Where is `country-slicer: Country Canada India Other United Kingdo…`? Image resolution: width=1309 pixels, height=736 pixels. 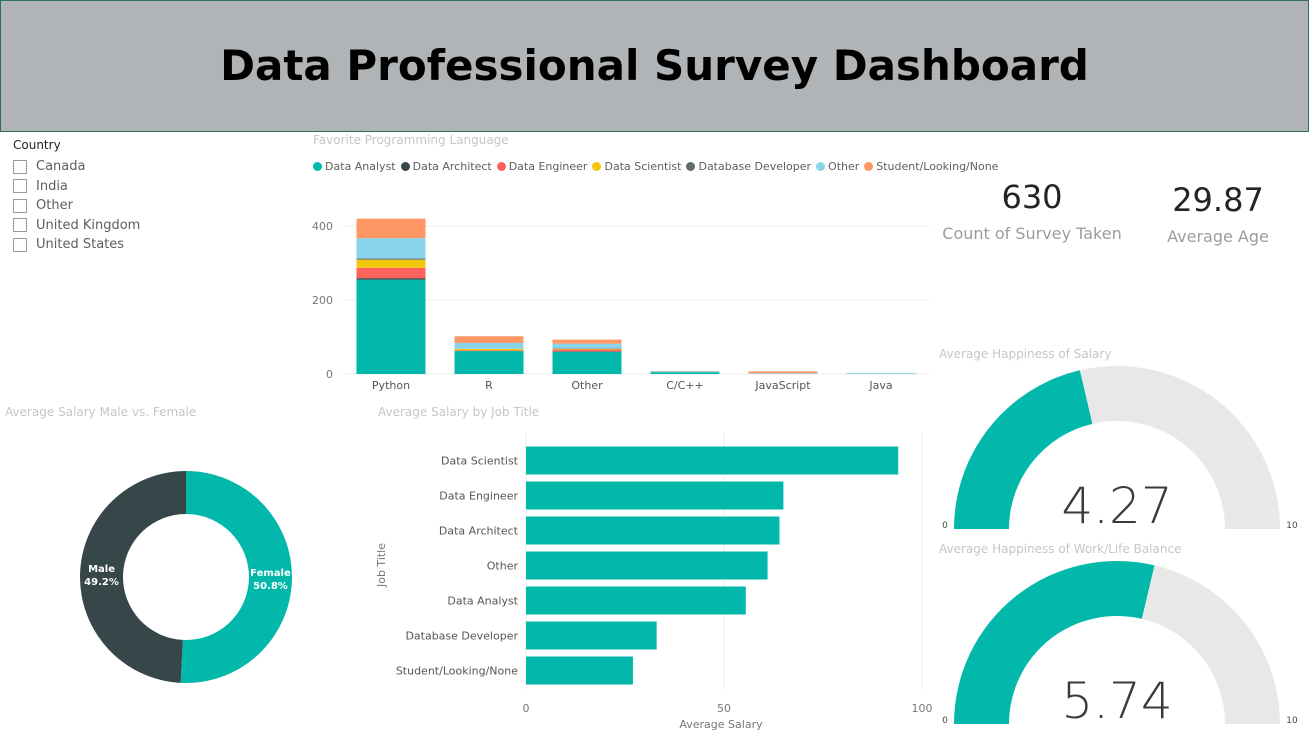
country-slicer: Country Canada India Other United Kingdo… is located at coordinates (113, 196).